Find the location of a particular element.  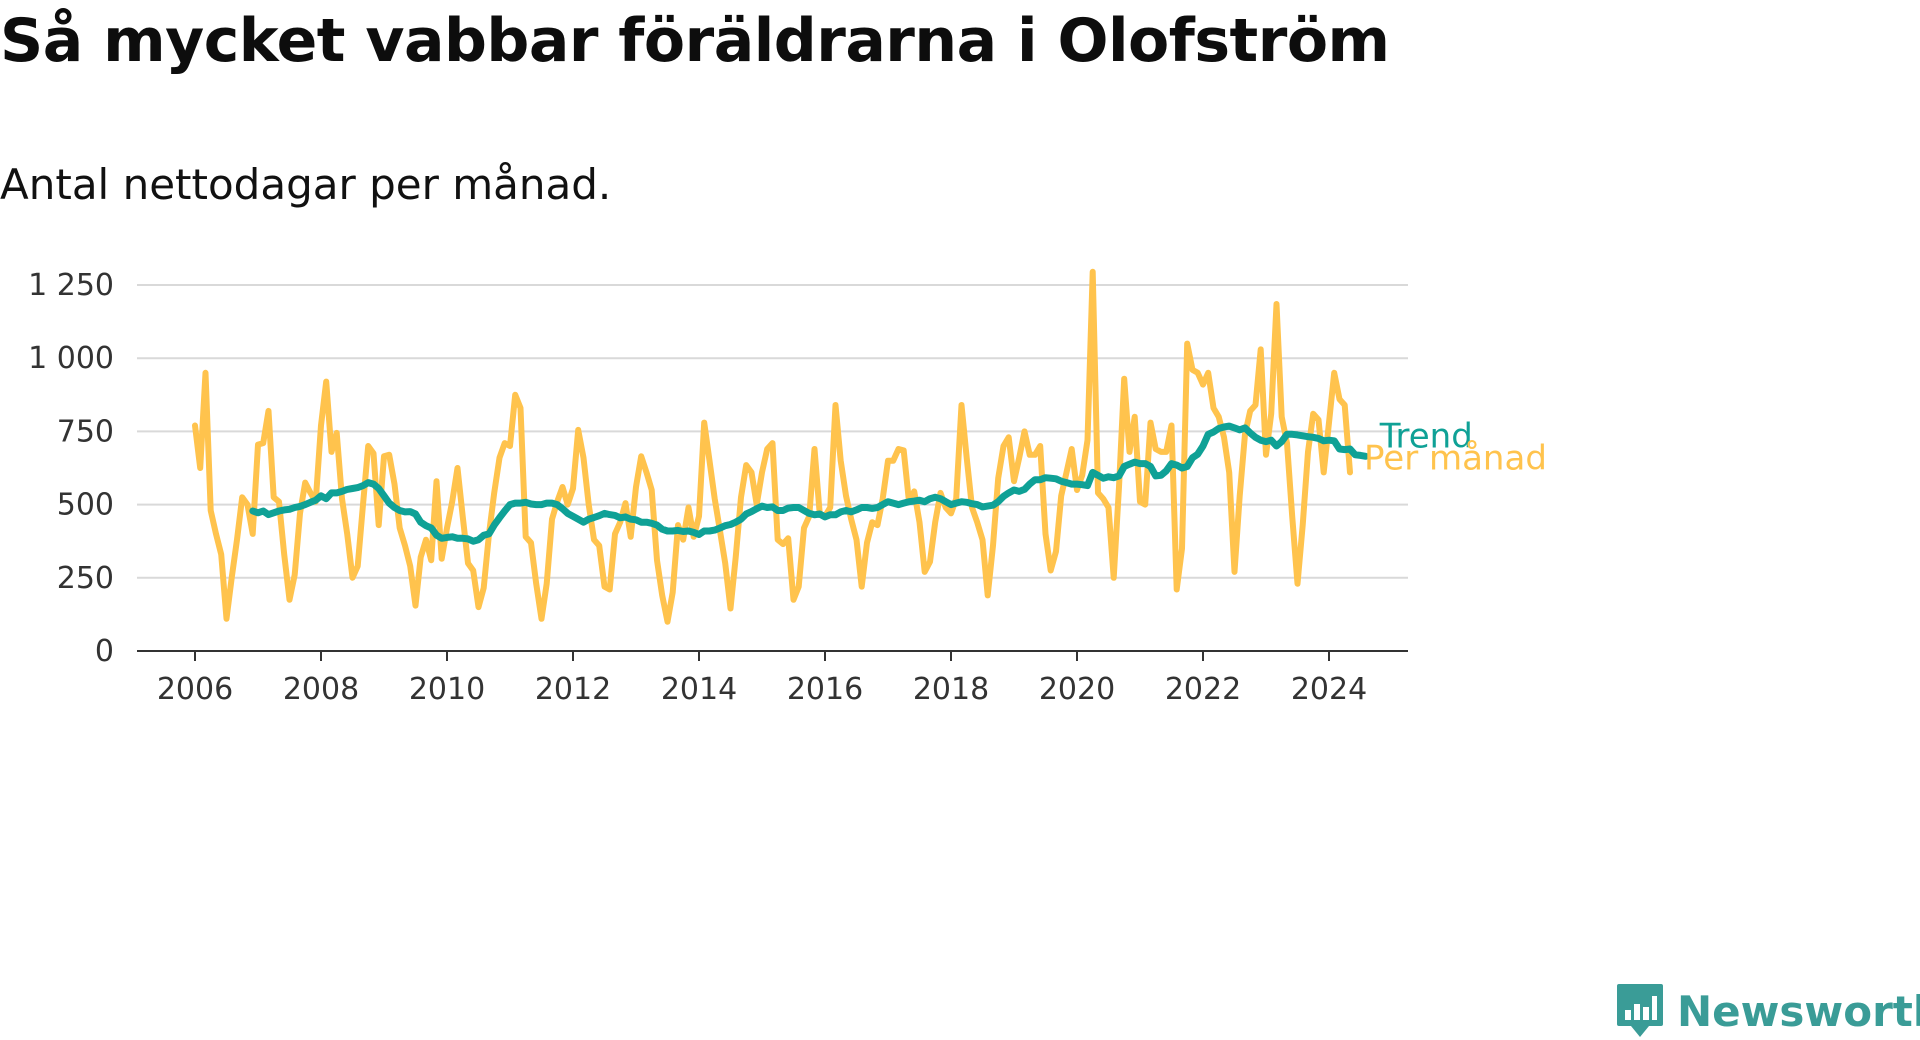

x-tick-label: 2012 is located at coordinates (573, 689).